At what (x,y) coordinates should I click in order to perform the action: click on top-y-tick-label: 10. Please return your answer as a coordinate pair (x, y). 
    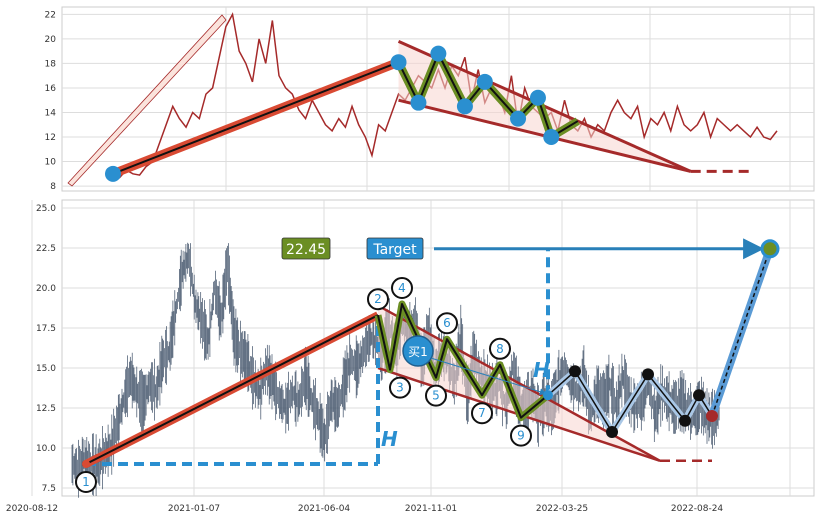
    Looking at the image, I should click on (51, 163).